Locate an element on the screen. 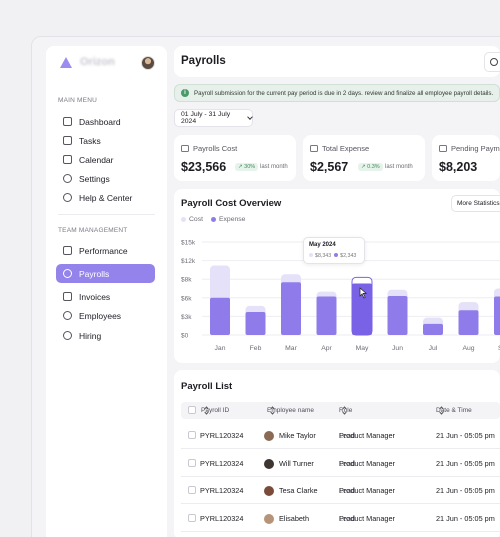 The width and height of the screenshot is (500, 537). users-icon is located at coordinates (67, 315).